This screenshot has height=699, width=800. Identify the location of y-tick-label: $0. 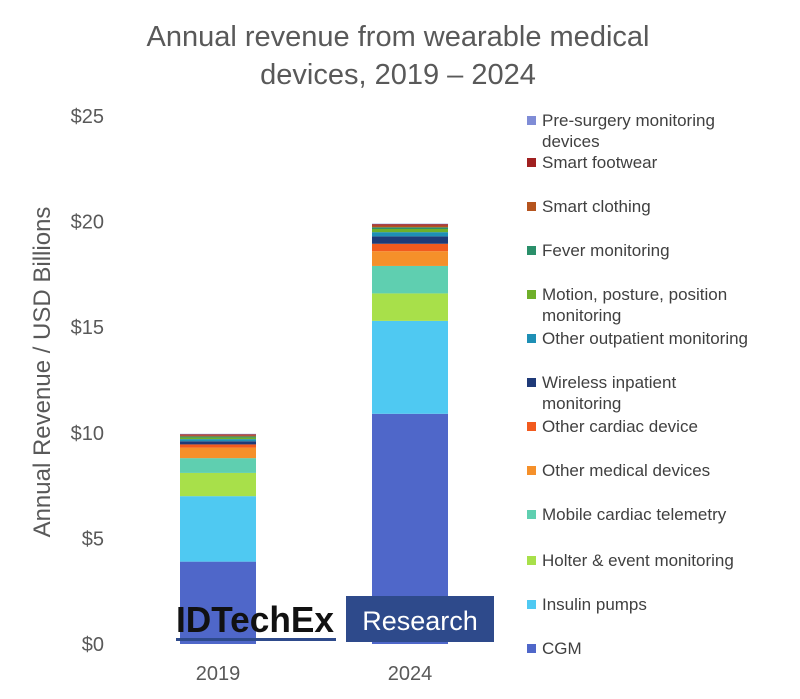
(93, 645).